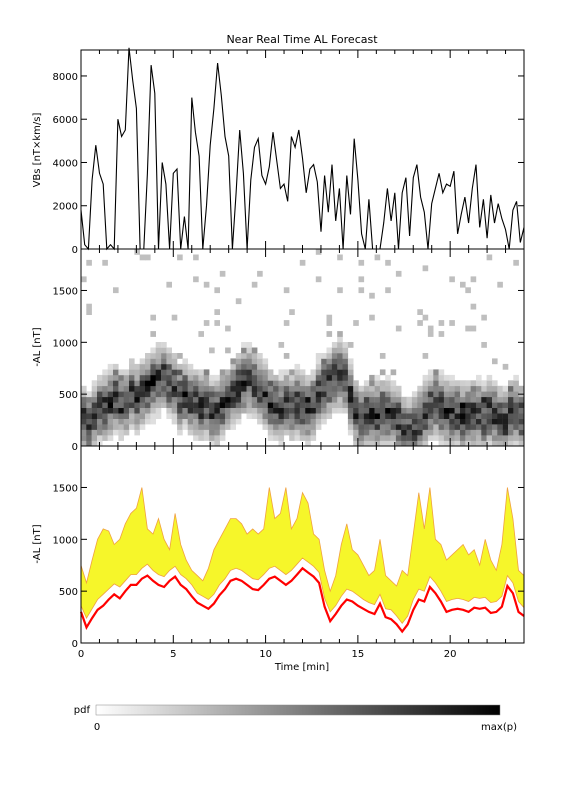 The height and width of the screenshot is (792, 576). Describe the element at coordinates (358, 654) in the screenshot. I see `forecast-xtick-label: 15` at that location.